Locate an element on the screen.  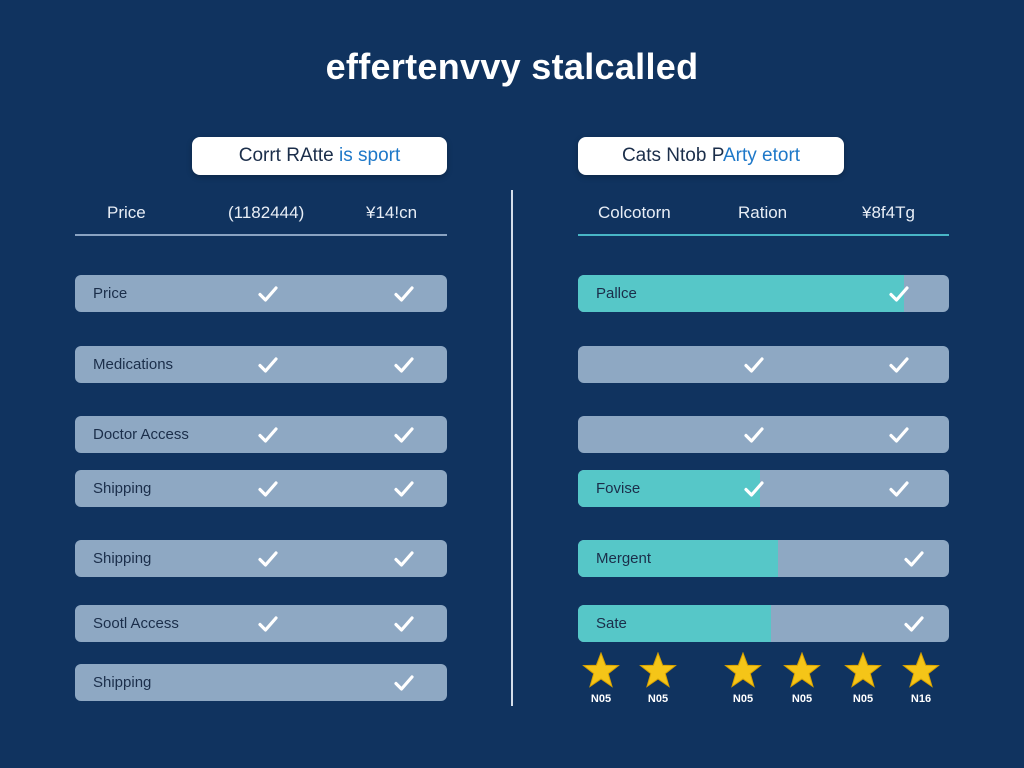
right-header-row: Colcotorn Ration ¥8f4Tg is located at coordinates (512, 215).